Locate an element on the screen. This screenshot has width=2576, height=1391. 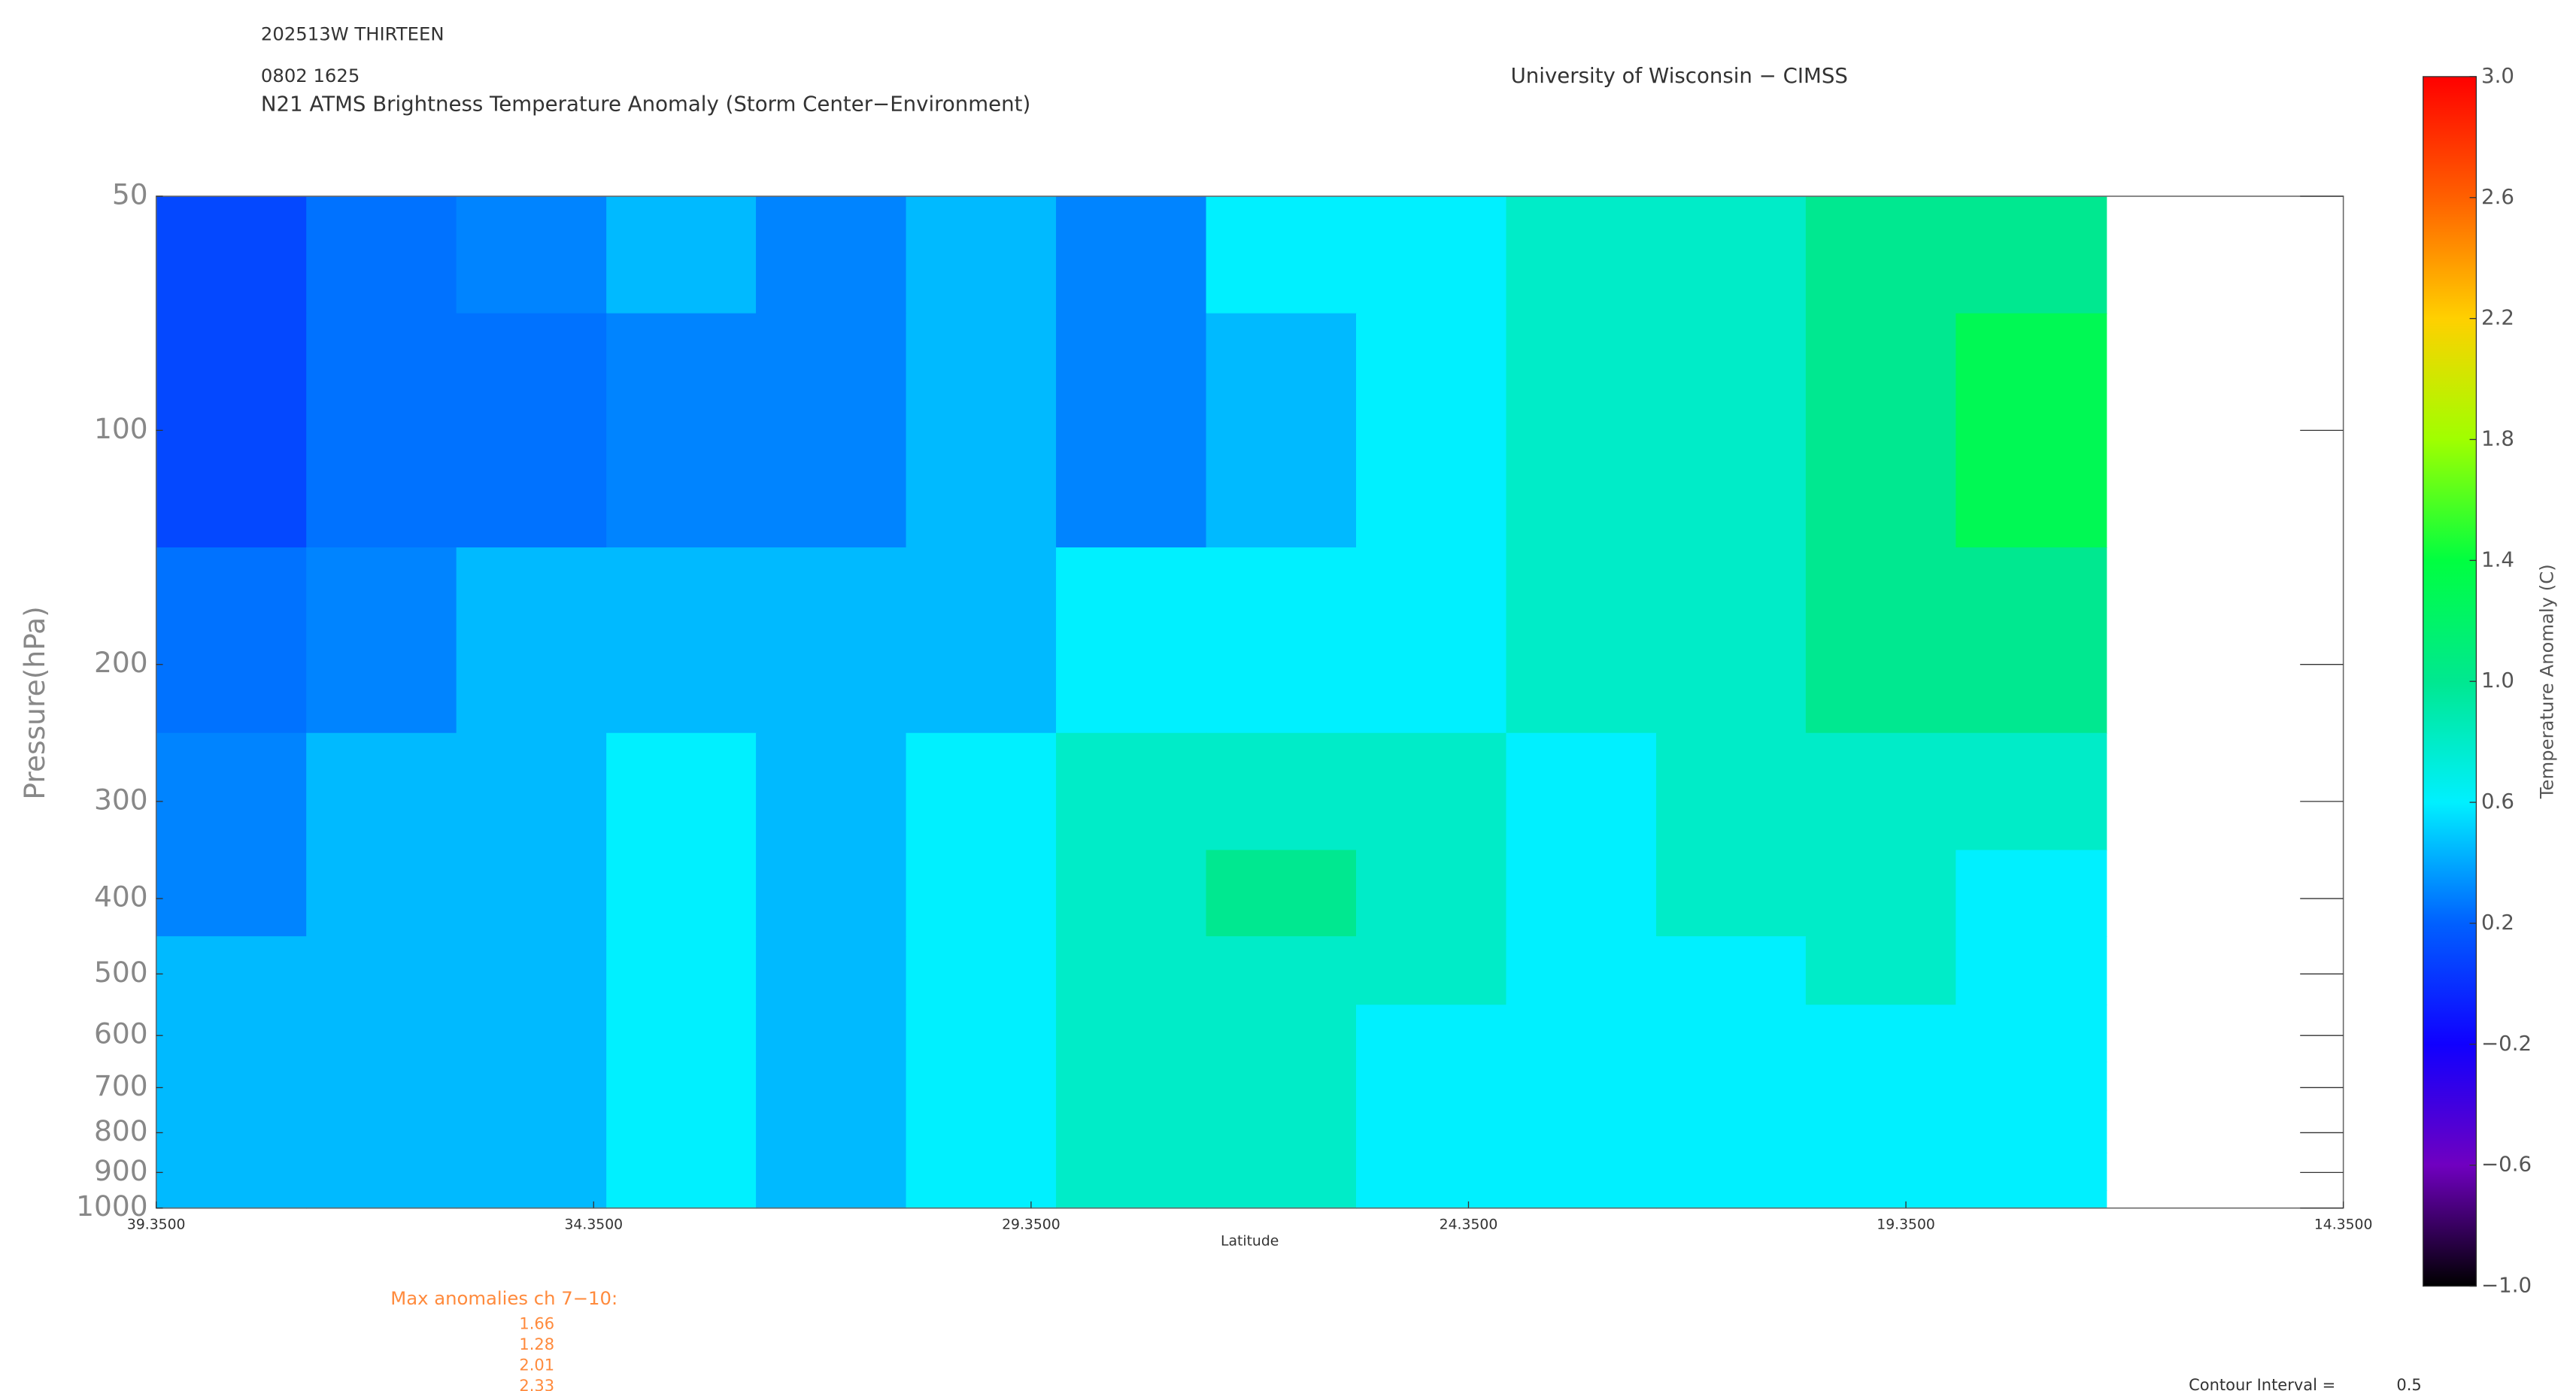
max-anomaly: 2.01 is located at coordinates (536, 1365).